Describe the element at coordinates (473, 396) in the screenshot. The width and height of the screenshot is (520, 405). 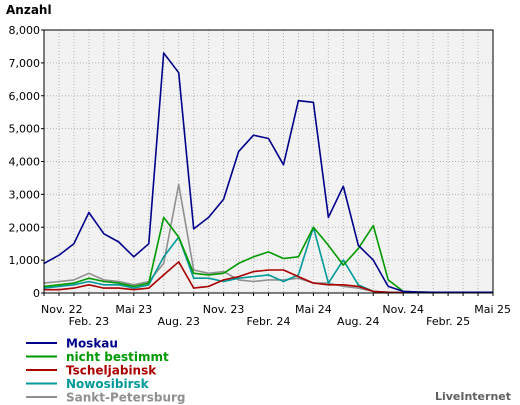
I see `brand-label: LiveInternet` at that location.